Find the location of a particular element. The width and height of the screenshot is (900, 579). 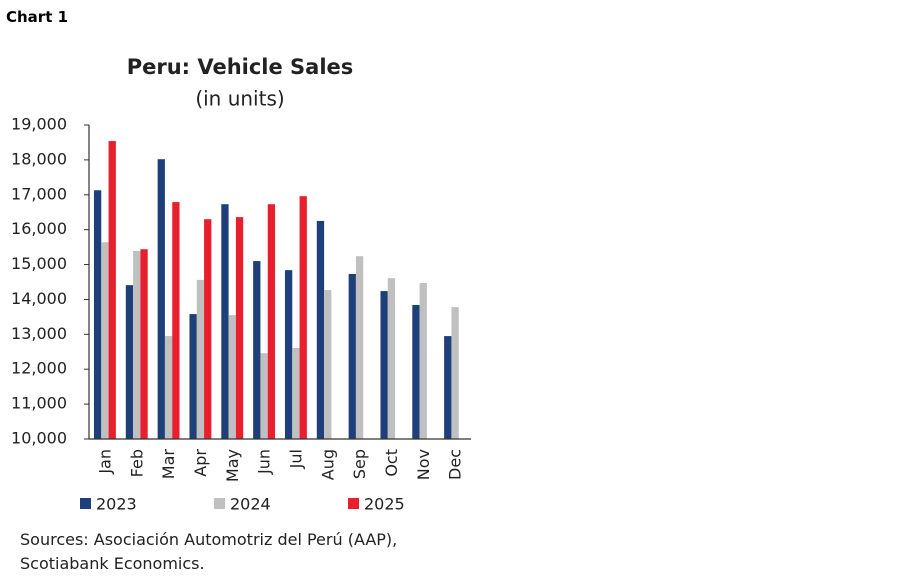

x-tick-label: Oct is located at coordinates (391, 463).